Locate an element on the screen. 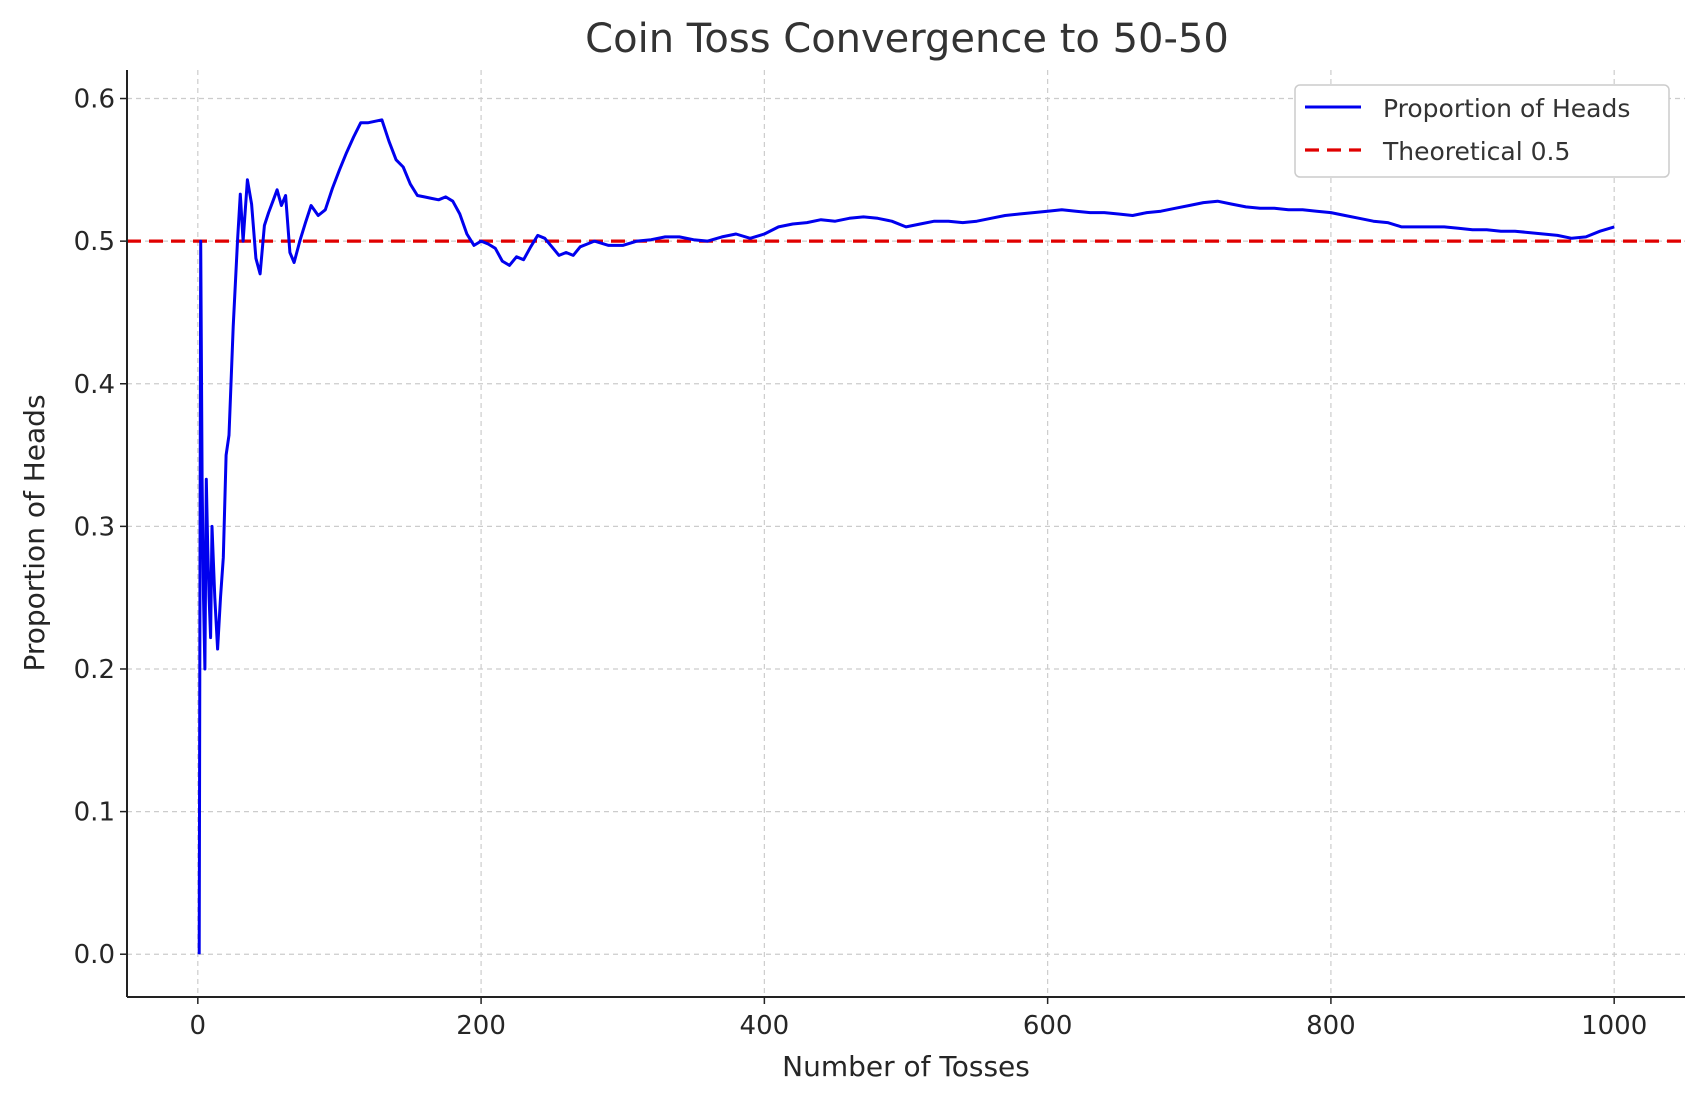  y-tick-label: 0.4 is located at coordinates (94, 385).